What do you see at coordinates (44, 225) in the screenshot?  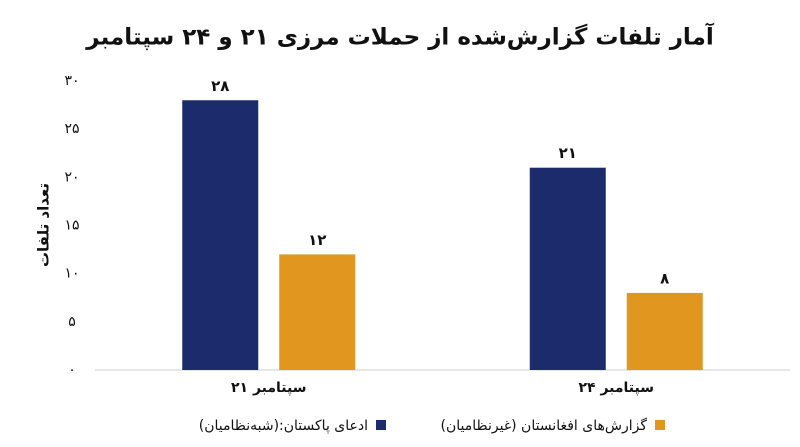 I see `y-axis-label: تعداد تلفات` at bounding box center [44, 225].